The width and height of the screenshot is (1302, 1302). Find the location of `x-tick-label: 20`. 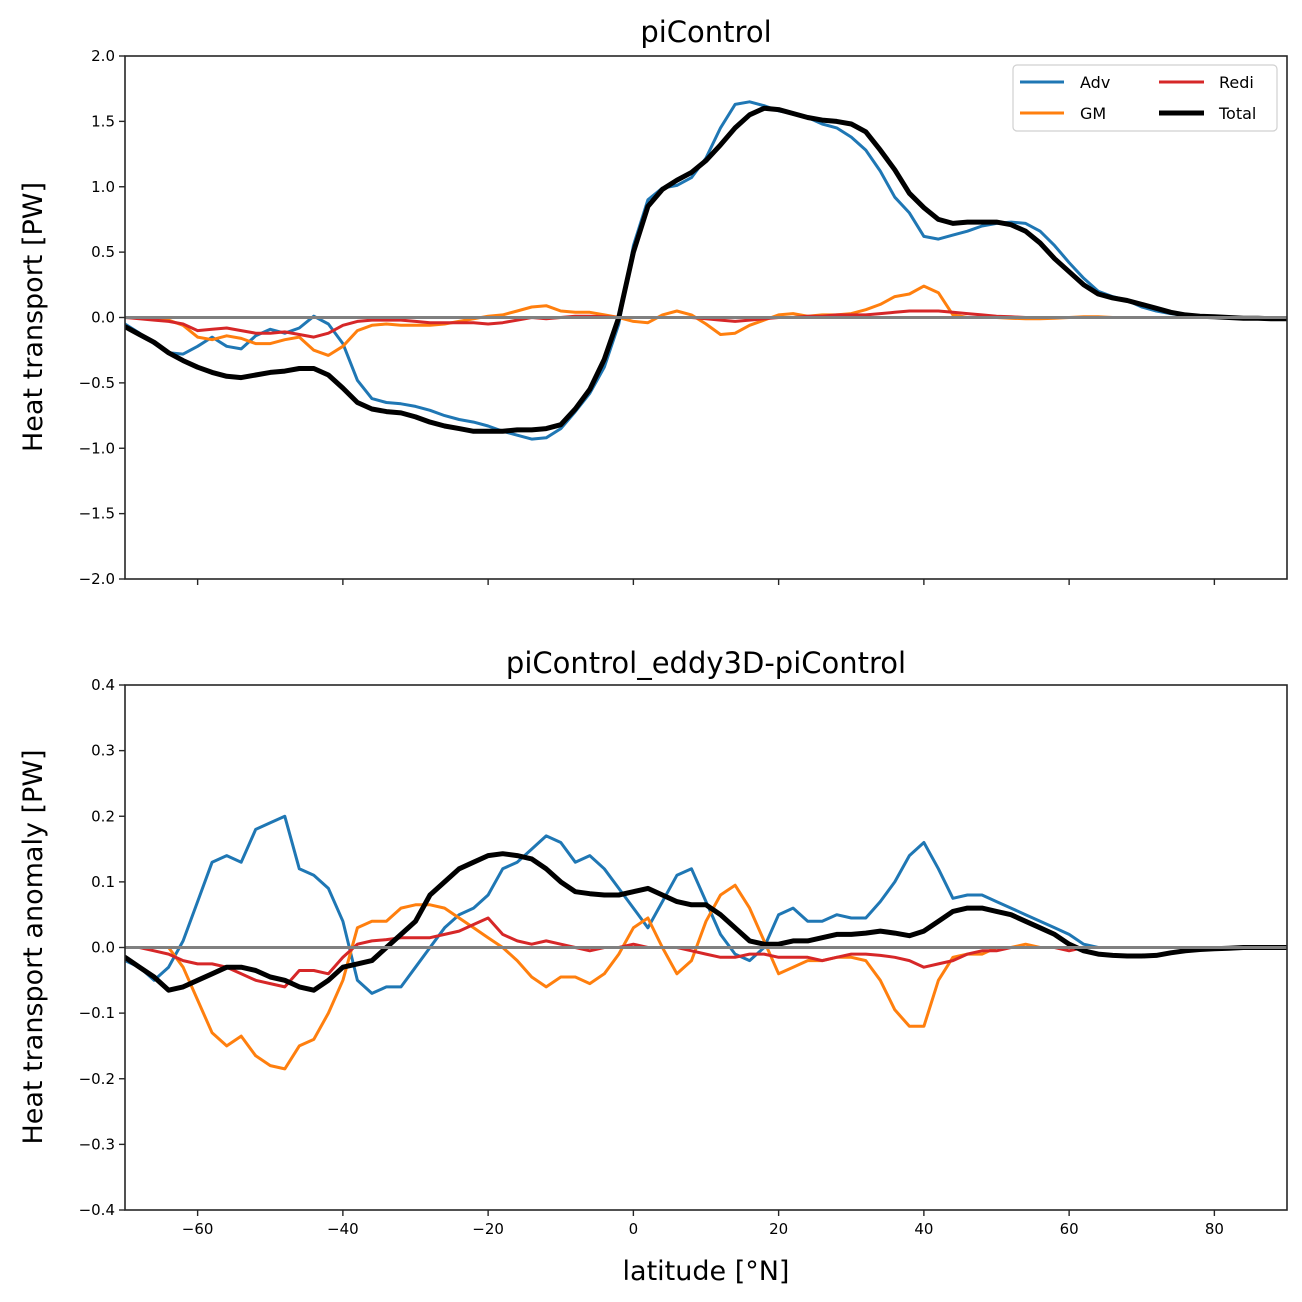

x-tick-label: 20 is located at coordinates (778, 1229).